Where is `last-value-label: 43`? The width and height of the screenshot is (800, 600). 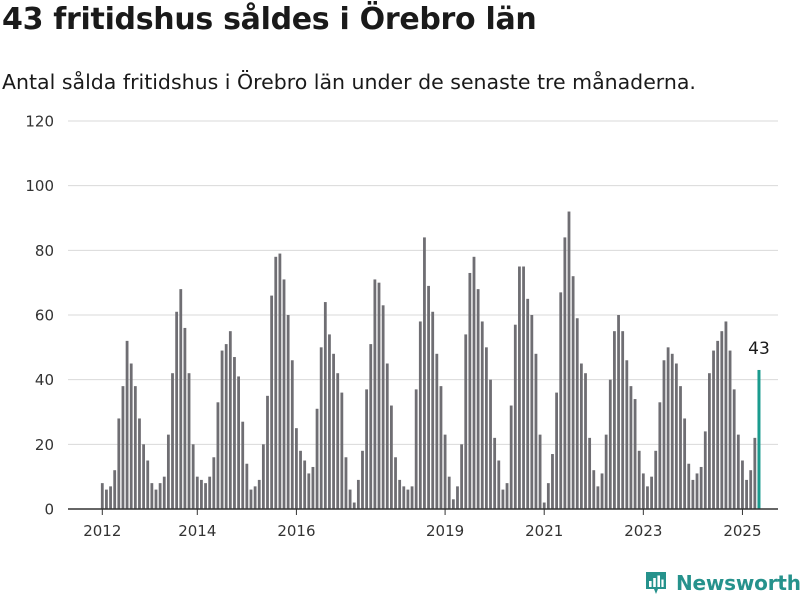
last-value-label: 43 is located at coordinates (759, 349).